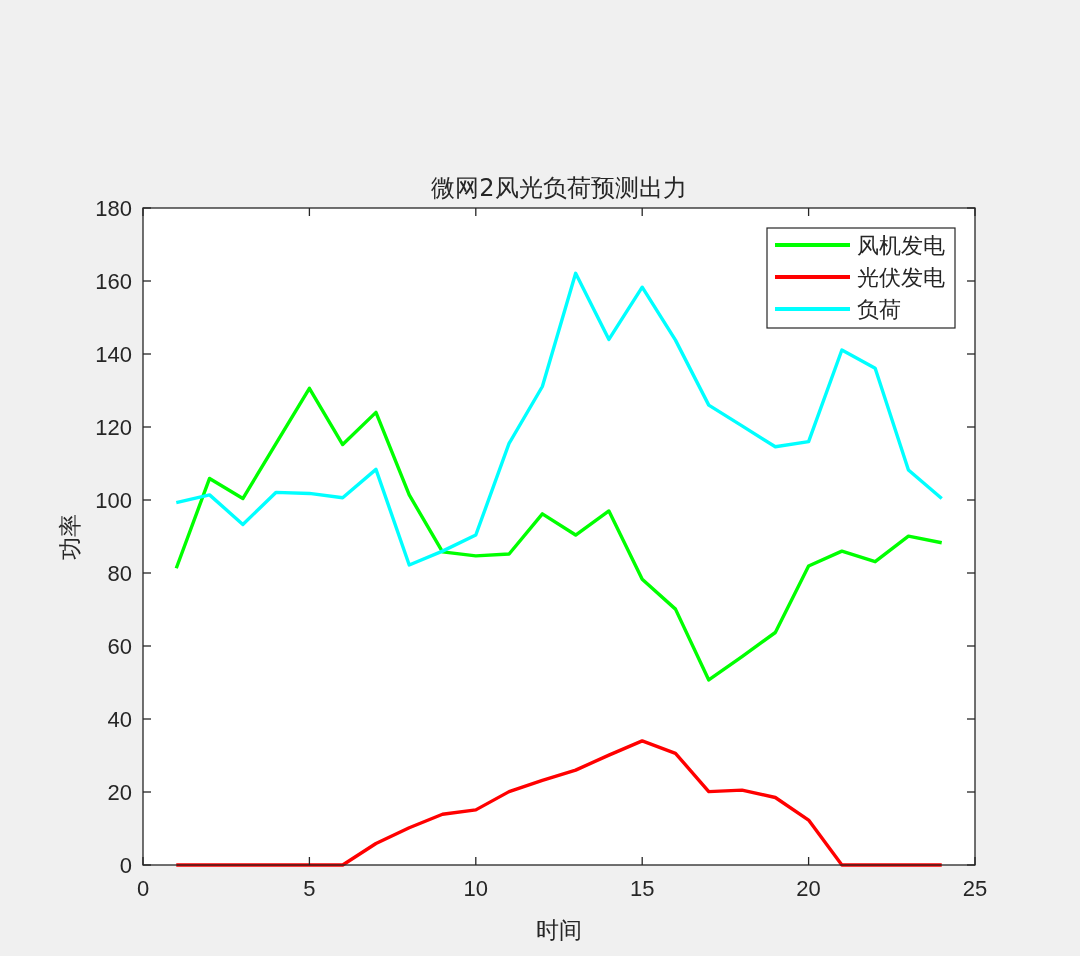 Image resolution: width=1080 pixels, height=956 pixels. What do you see at coordinates (901, 277) in the screenshot?
I see `legend-label: 光伏发电` at bounding box center [901, 277].